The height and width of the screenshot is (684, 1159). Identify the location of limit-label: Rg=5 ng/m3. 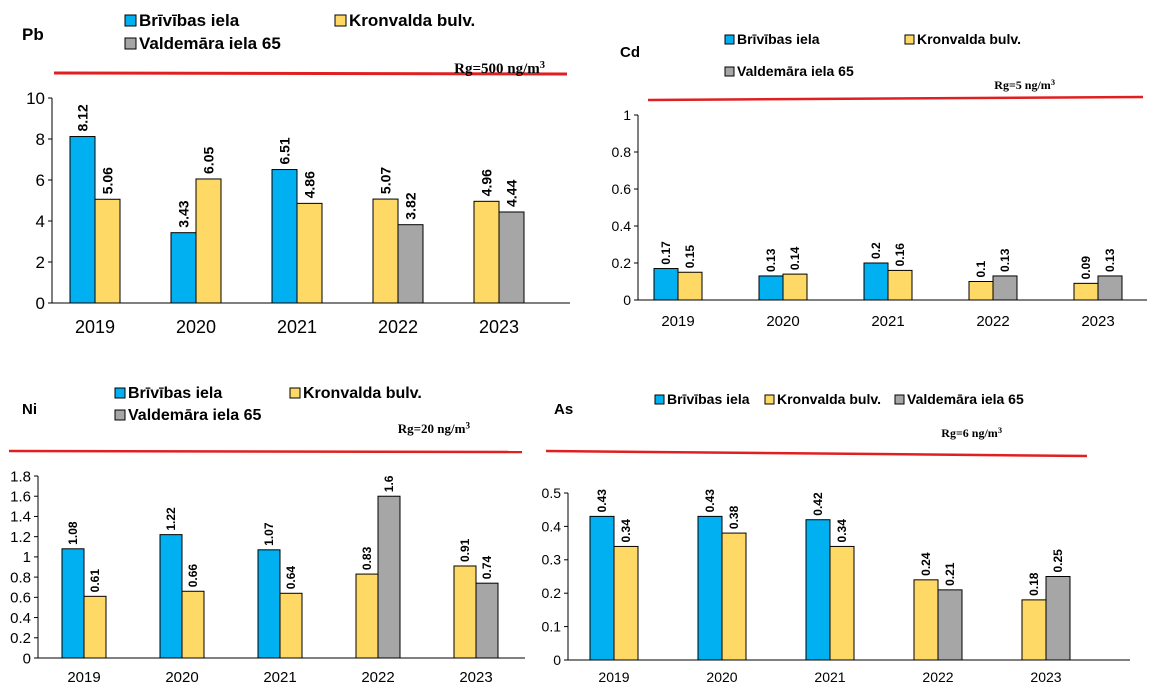
(1024, 85).